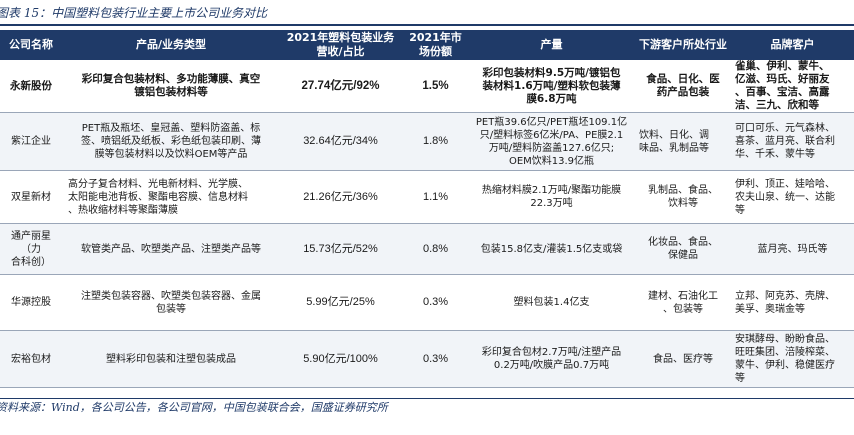 The width and height of the screenshot is (854, 435). I want to click on brand-clients-cell: 蓝月亮、玛氏等, so click(792, 249).